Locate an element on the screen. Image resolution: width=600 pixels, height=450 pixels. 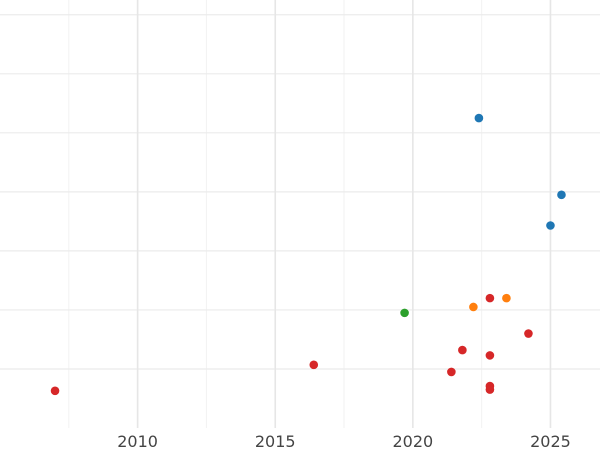
x-tick-label-0: 2010 is located at coordinates (137, 441).